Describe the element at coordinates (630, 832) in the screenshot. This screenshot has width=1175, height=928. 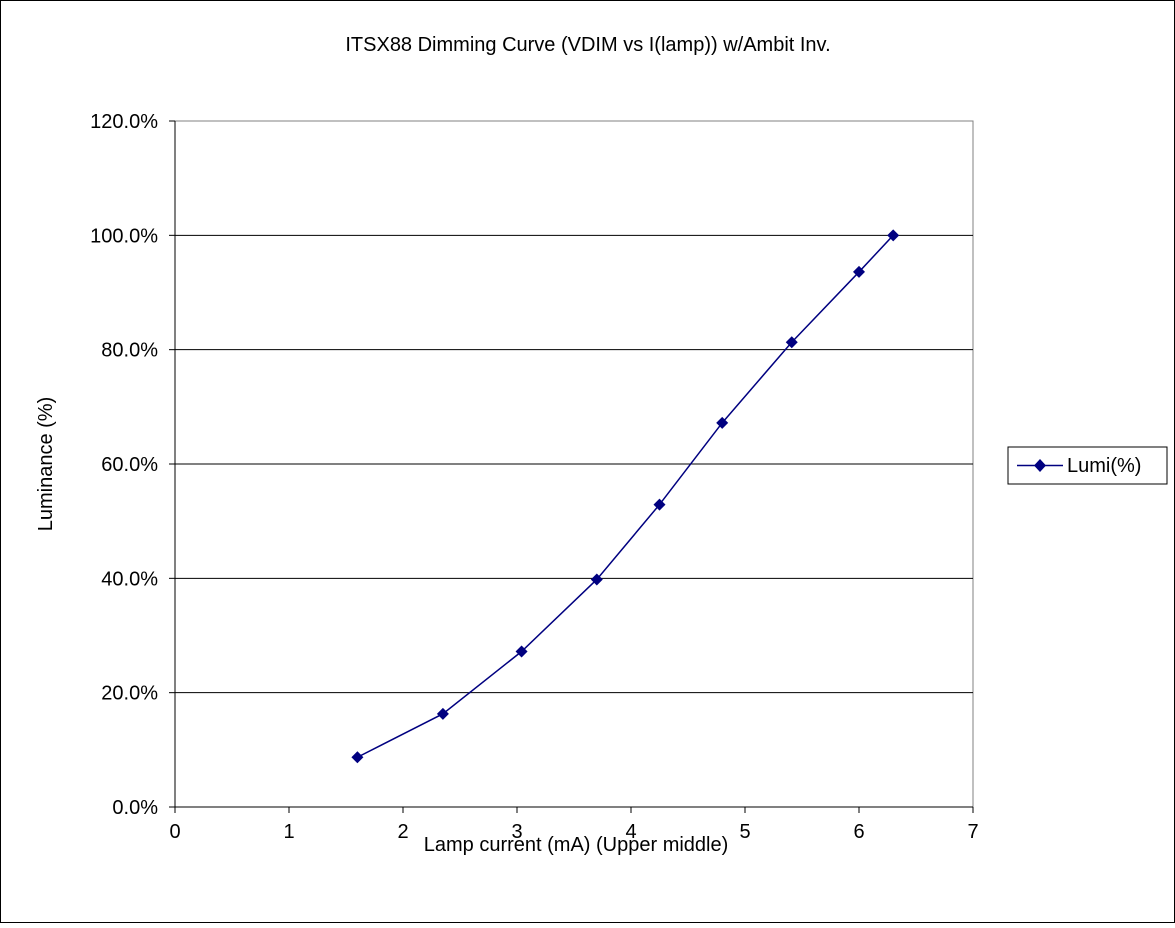
I see `x-tick-label: 4` at that location.